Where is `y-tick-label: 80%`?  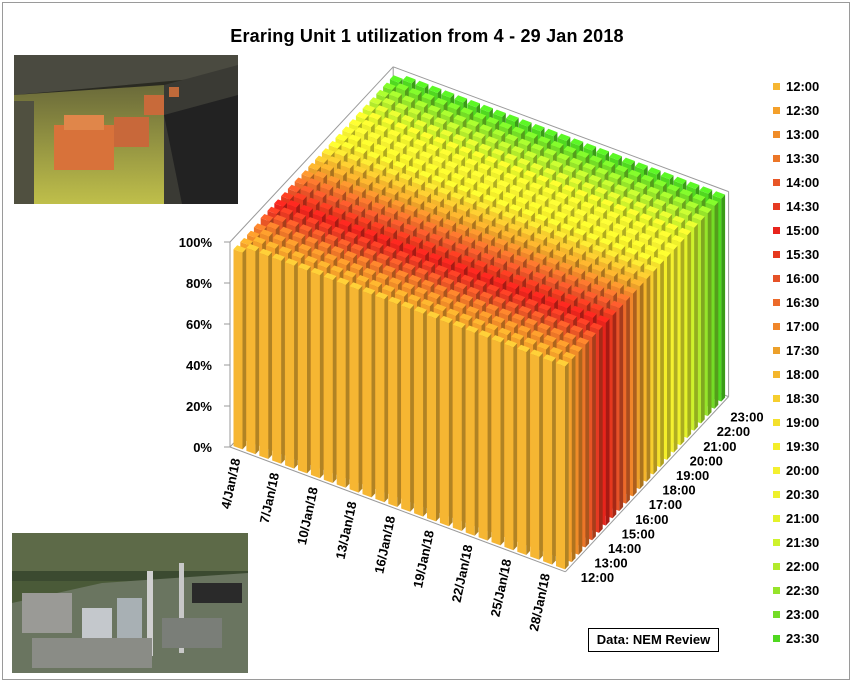 y-tick-label: 80% is located at coordinates (199, 283).